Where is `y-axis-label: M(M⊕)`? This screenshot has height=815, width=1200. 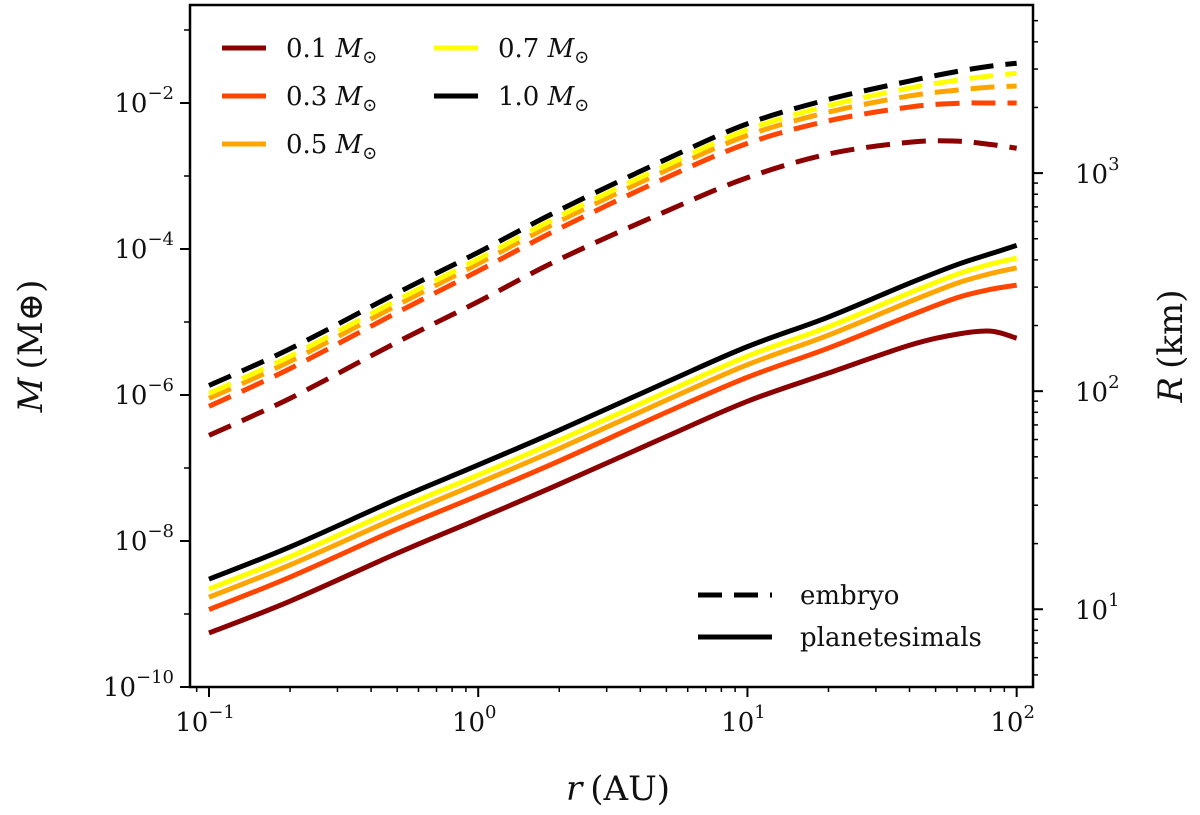 y-axis-label: M(M⊕) is located at coordinates (31, 347).